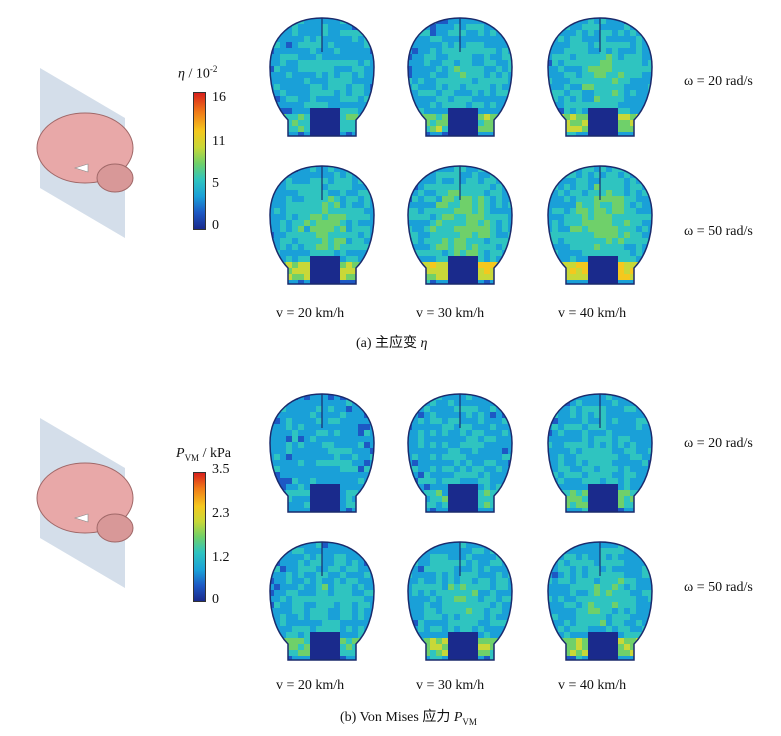  Describe the element at coordinates (219, 97) in the screenshot. I see `colorbar-tick: 16` at that location.